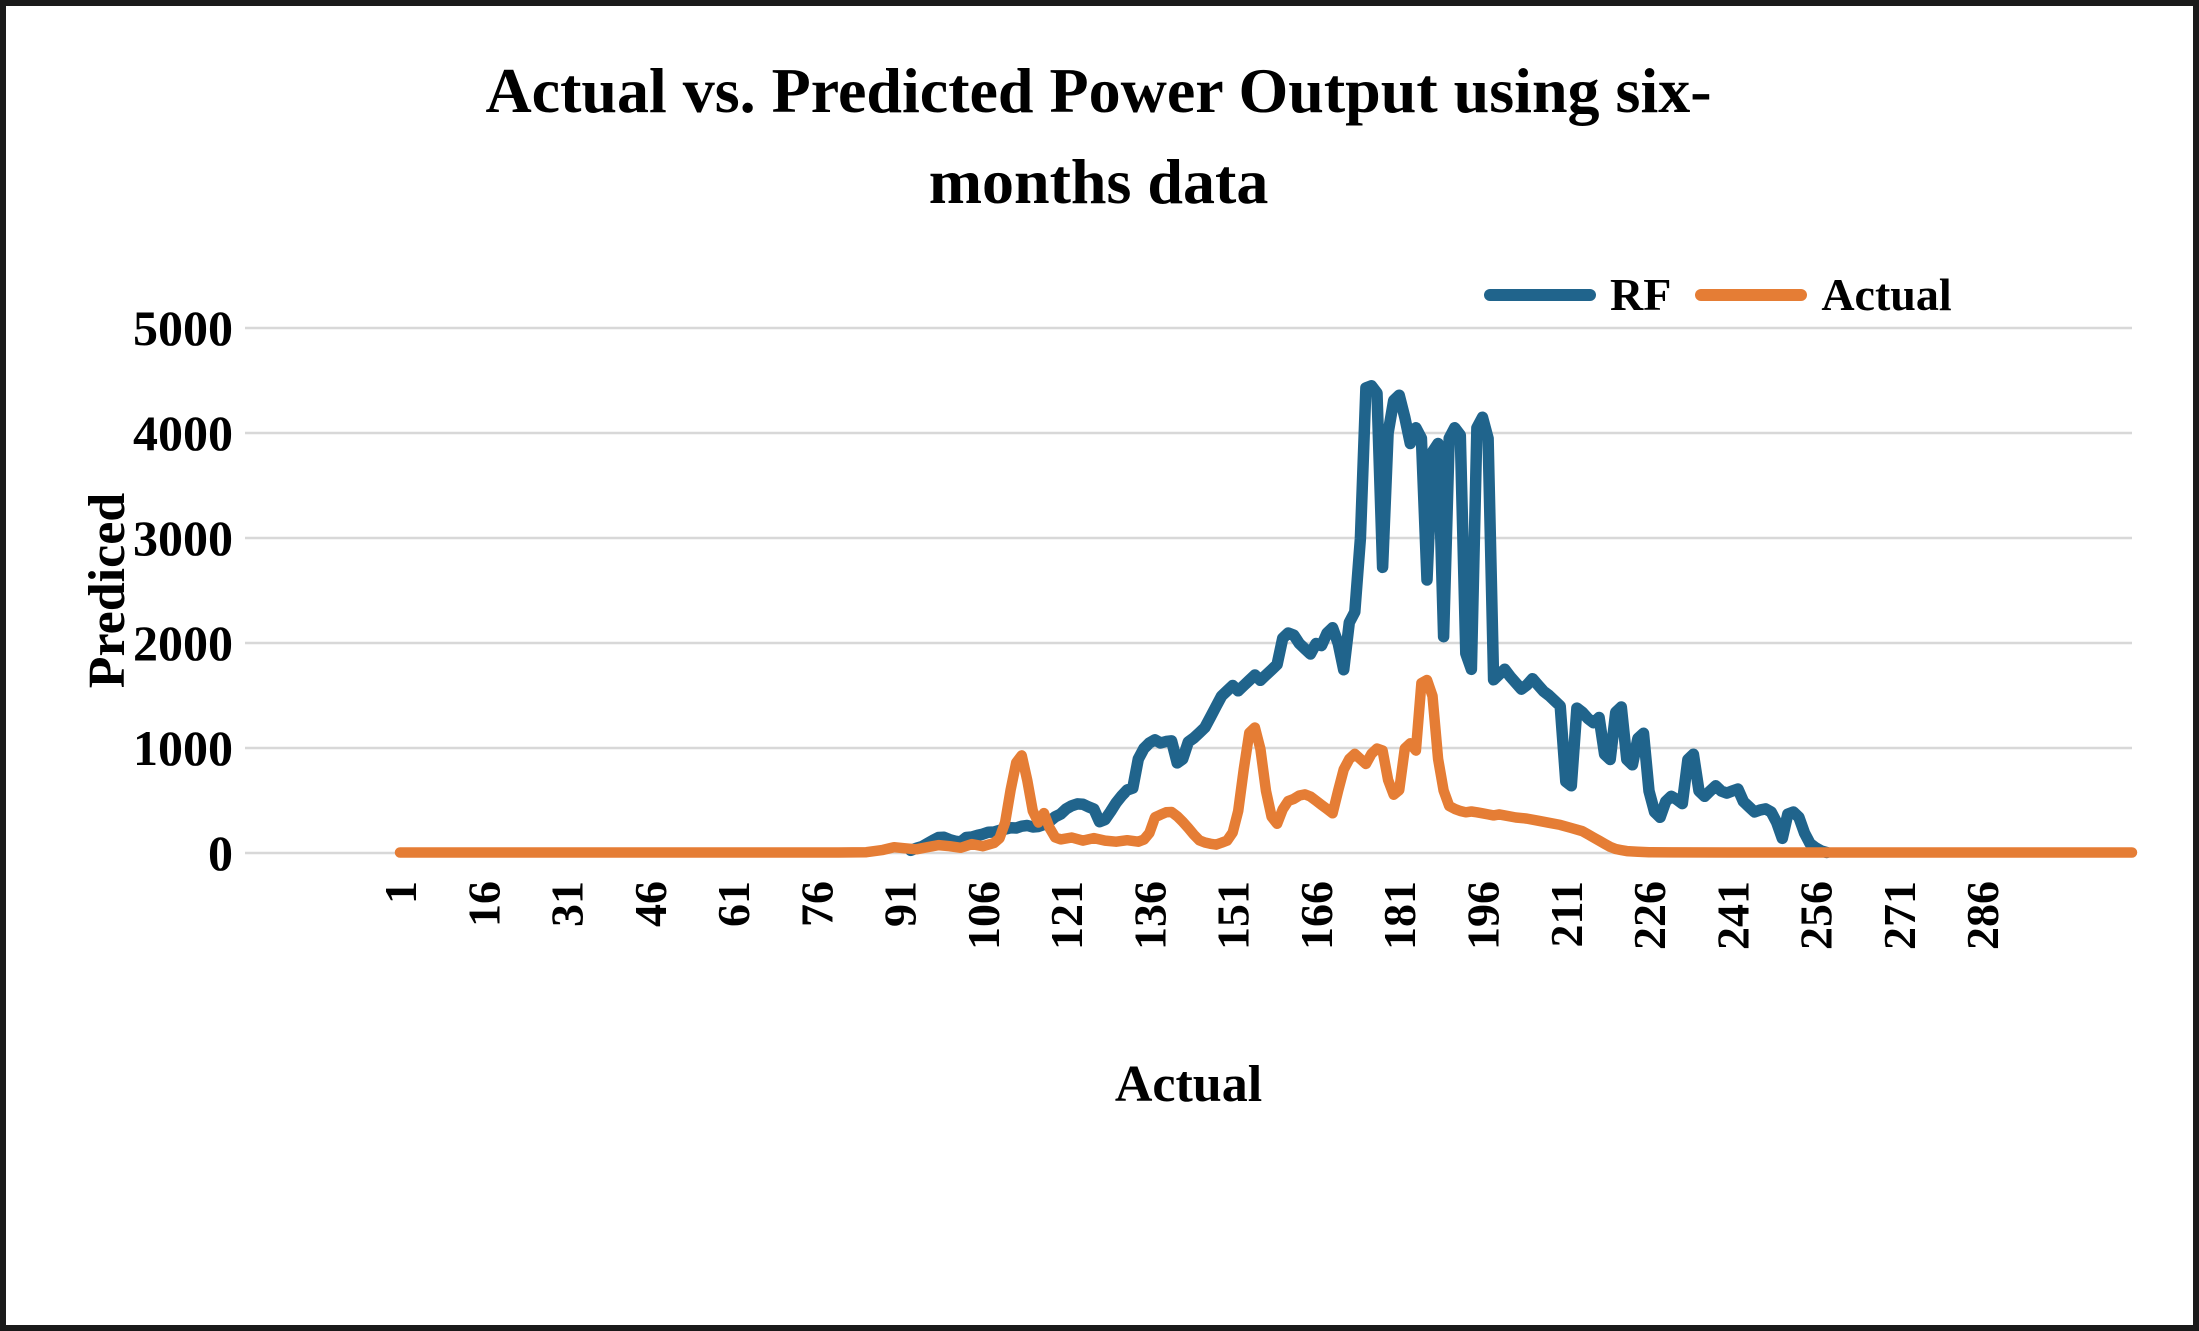 This screenshot has width=2199, height=1331. Describe the element at coordinates (1982, 915) in the screenshot. I see `x-tick-label: 286` at that location.